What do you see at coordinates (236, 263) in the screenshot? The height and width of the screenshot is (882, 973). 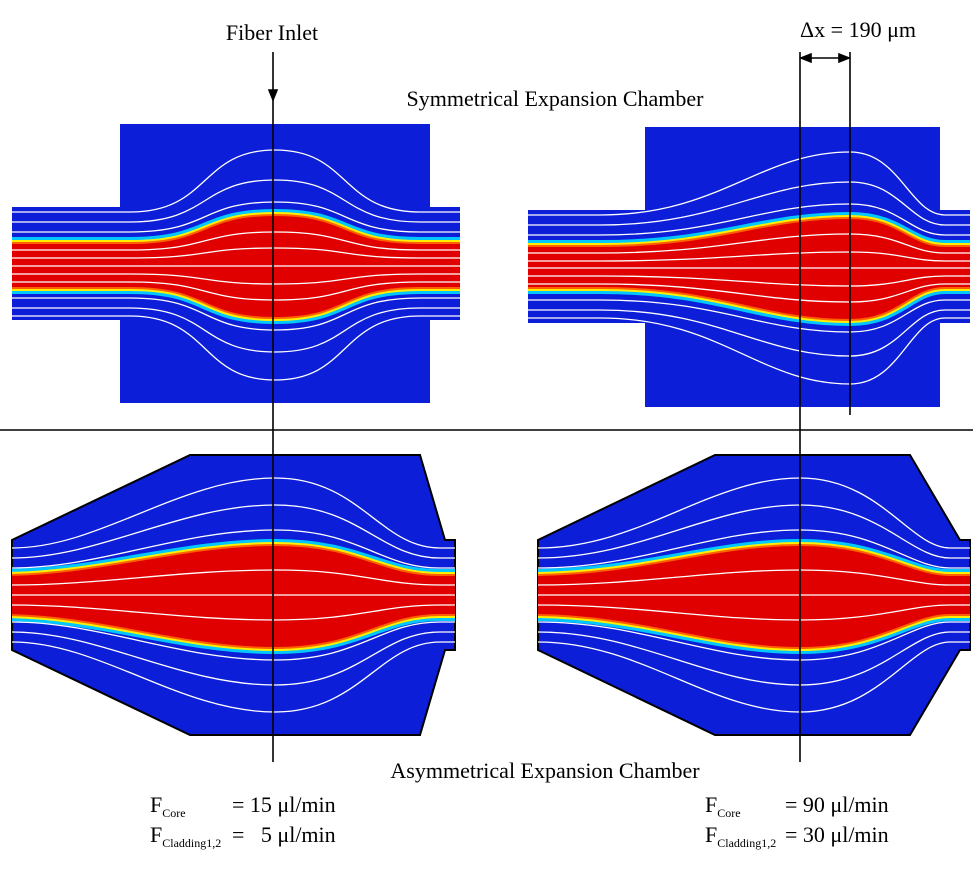 I see `symmetric-chamber-low-flow` at bounding box center [236, 263].